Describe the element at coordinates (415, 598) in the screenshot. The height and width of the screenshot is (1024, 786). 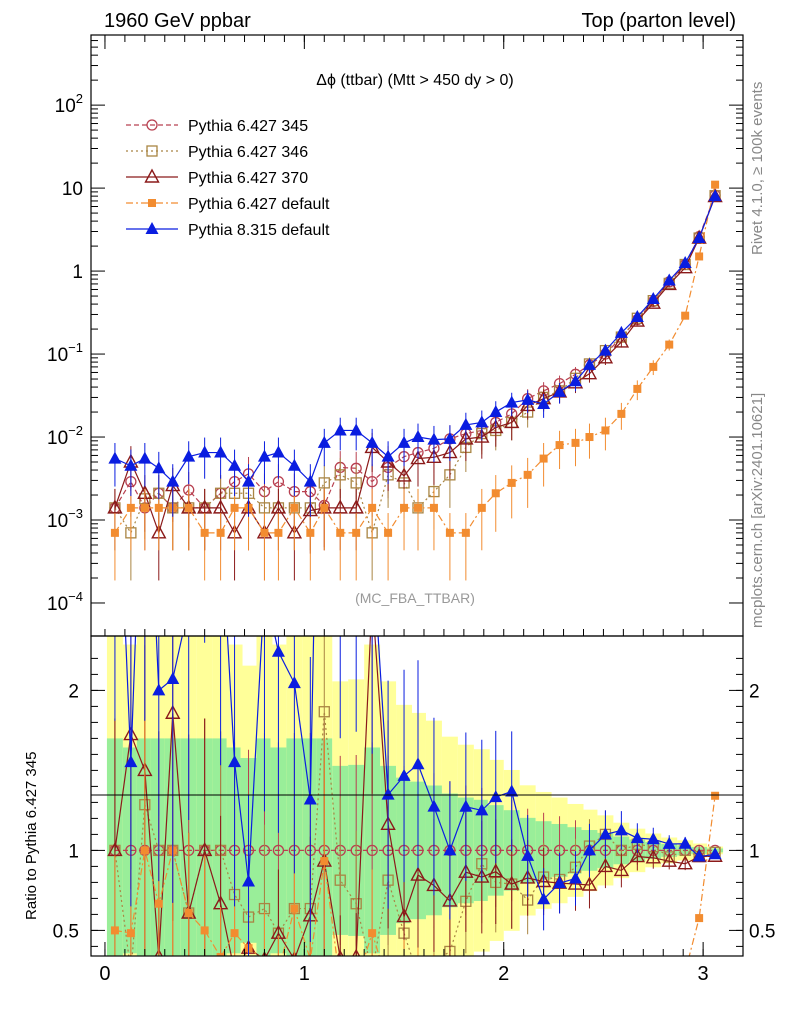
I see `watermark: (MC_FBA_TTBAR)` at that location.